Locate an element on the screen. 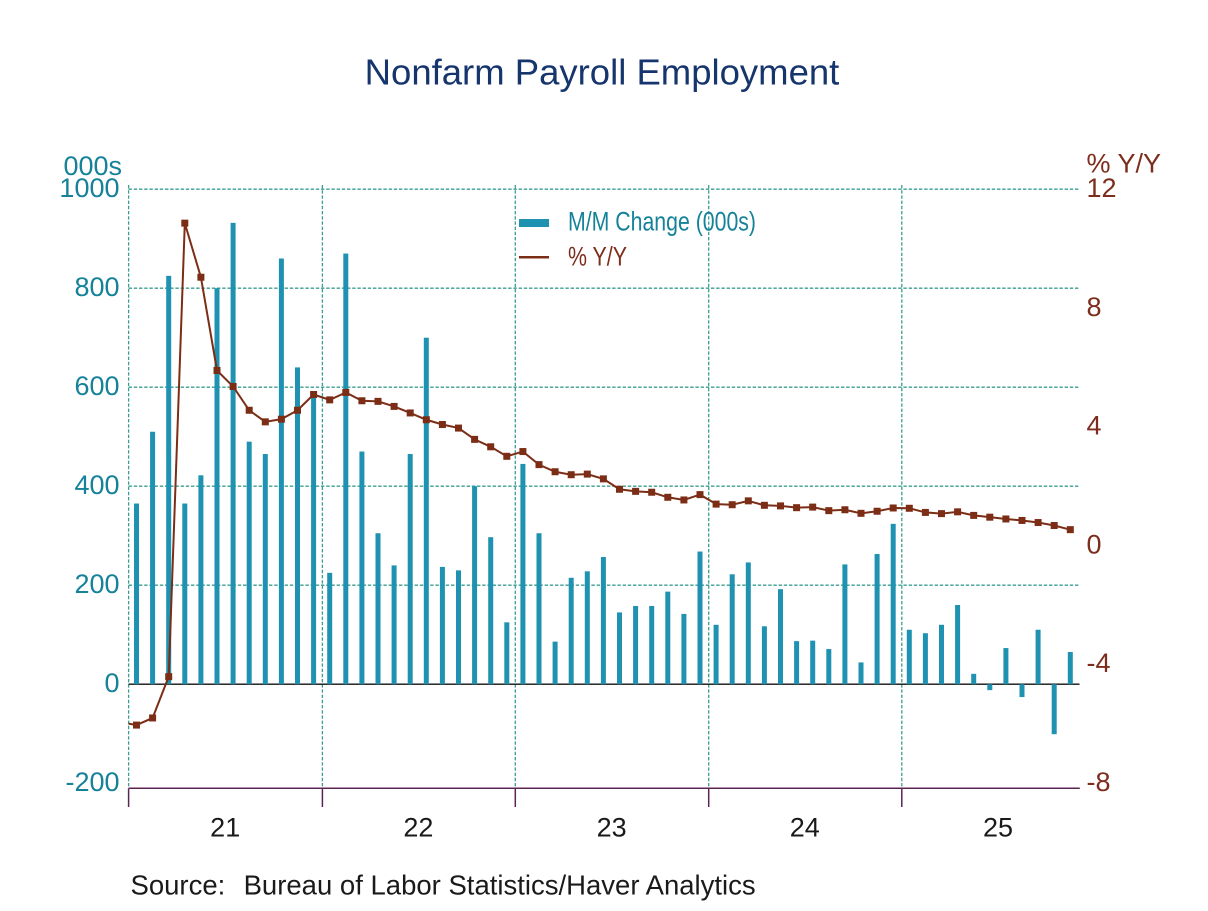 This screenshot has width=1208, height=911. svg-text: 1000 is located at coordinates (89, 188).